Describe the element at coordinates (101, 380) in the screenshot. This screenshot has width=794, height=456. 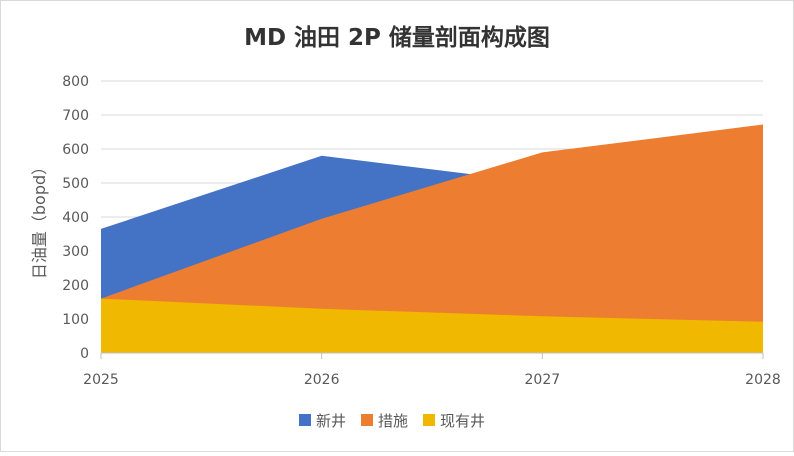
I see `x-tick-label: 2025` at that location.